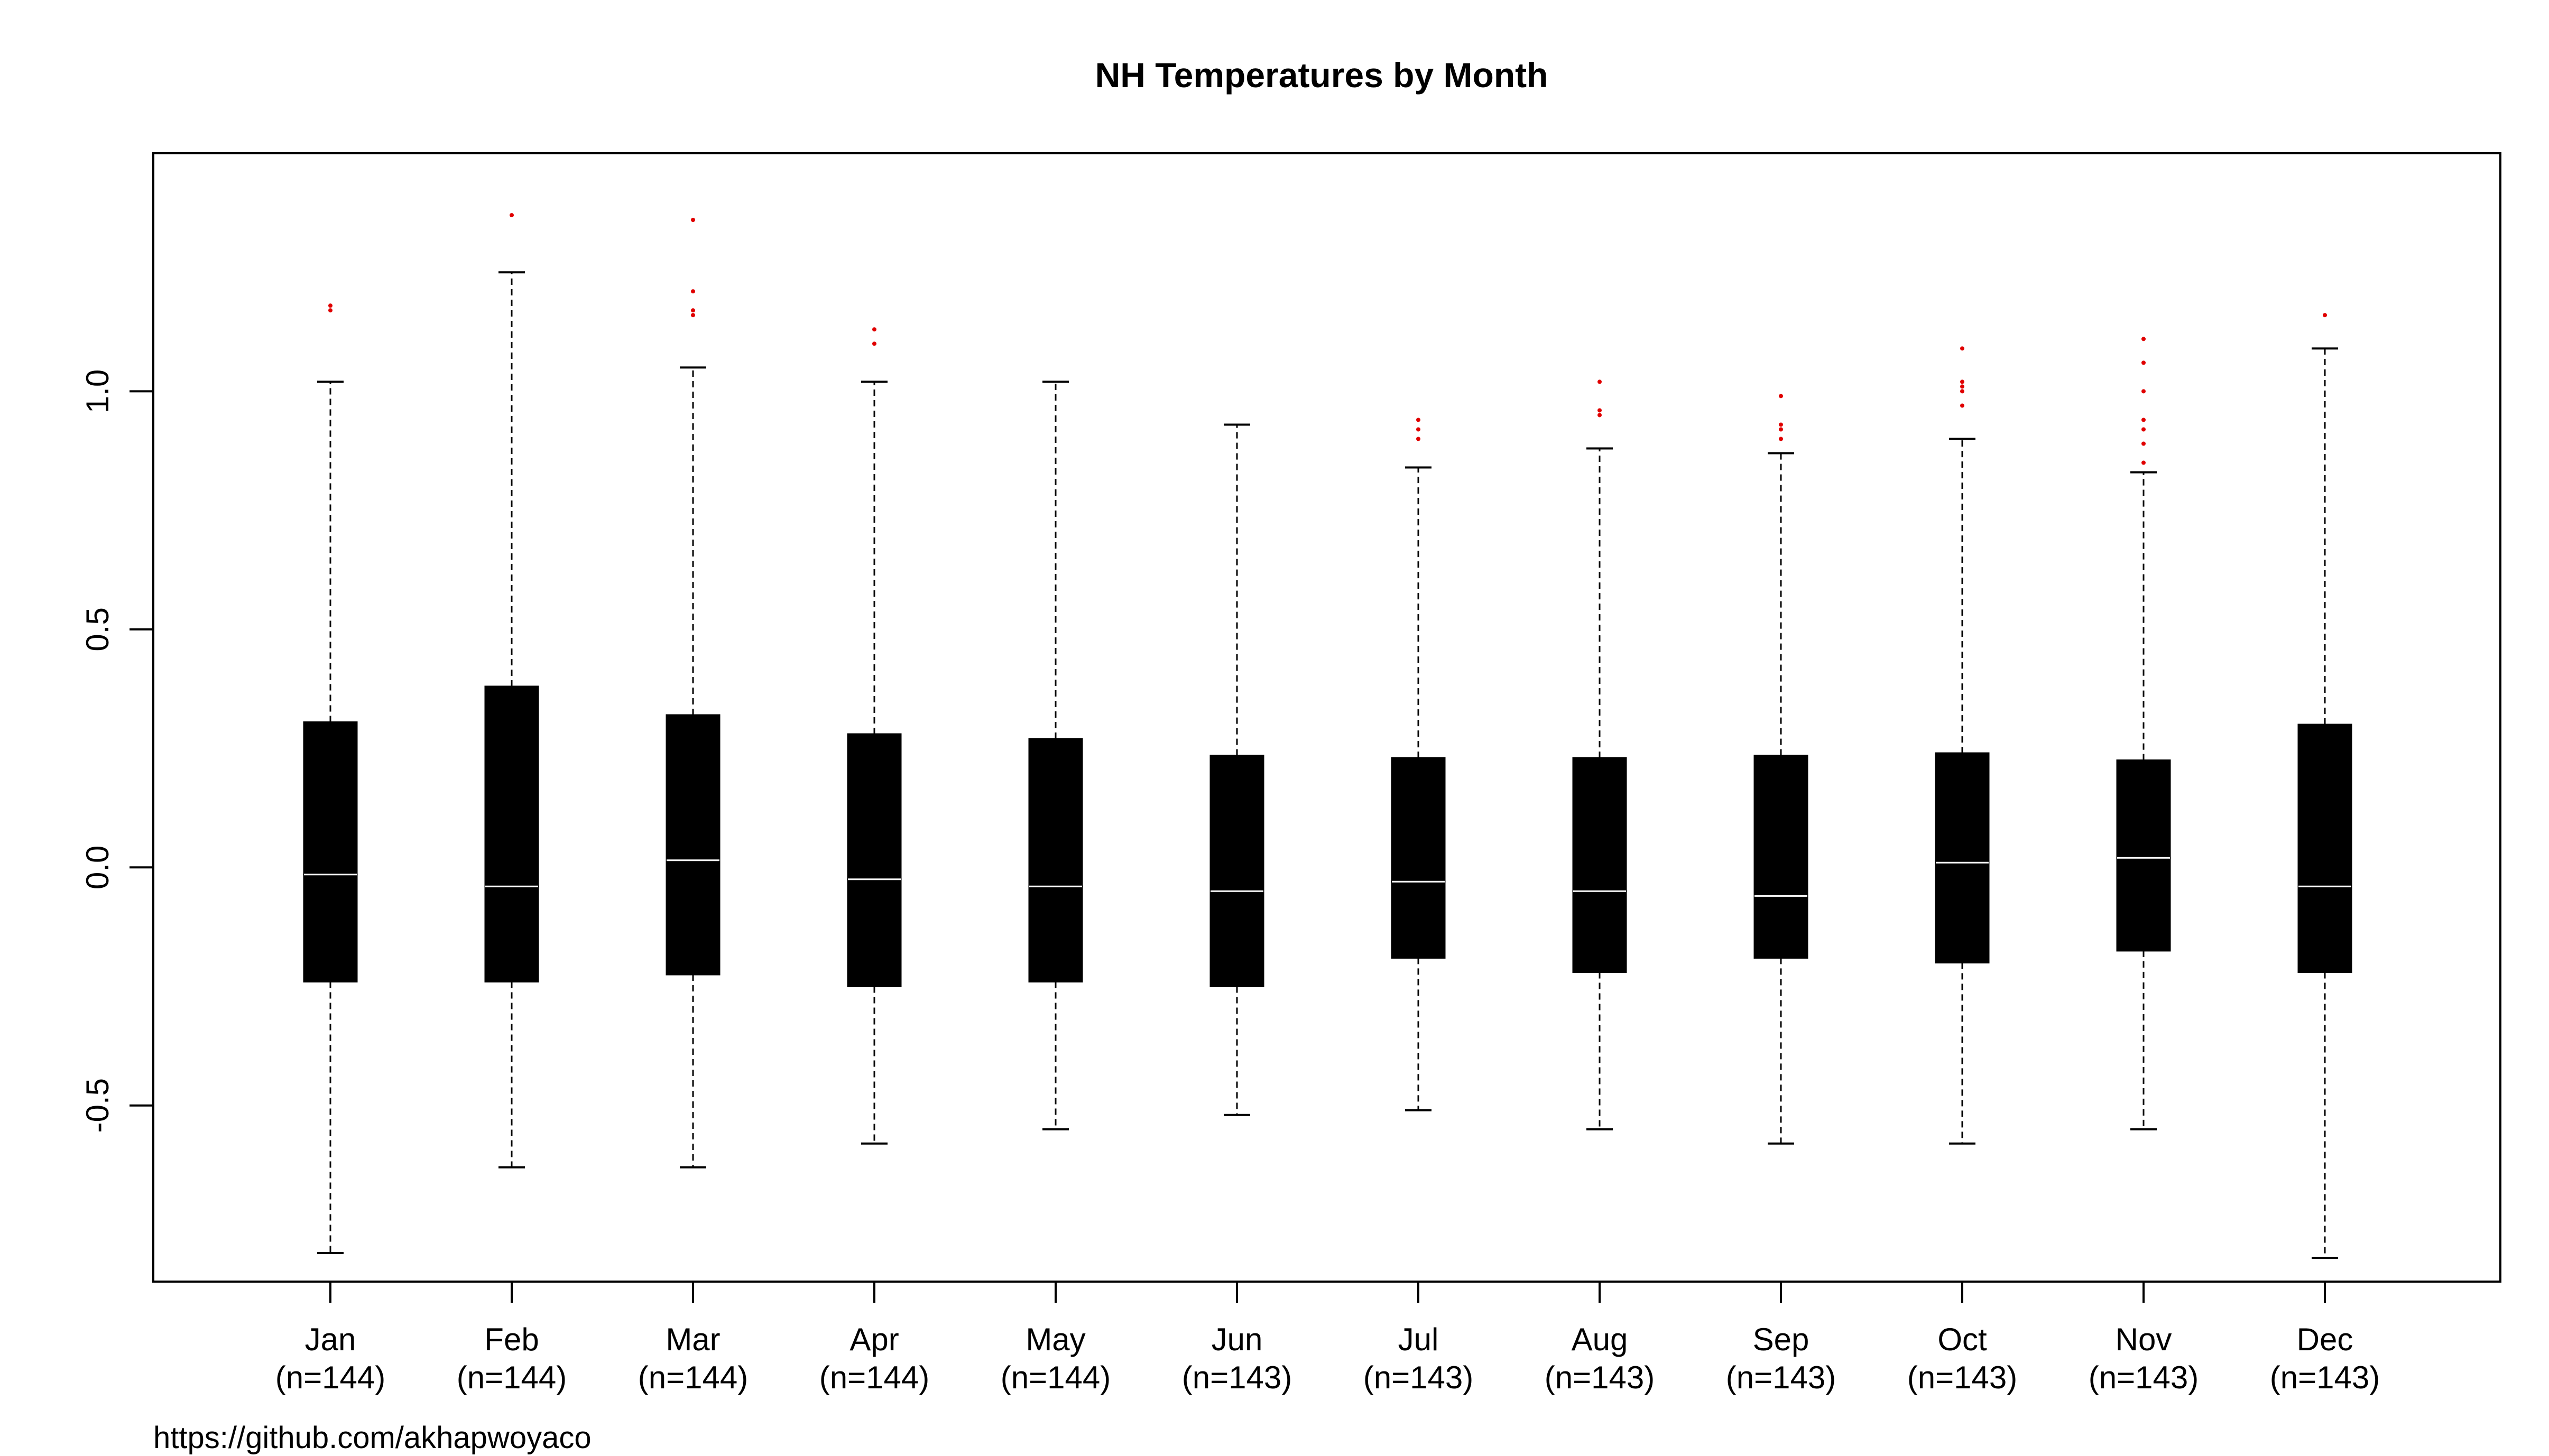  What do you see at coordinates (97, 1105) in the screenshot?
I see `y-tick-label: -0.5` at bounding box center [97, 1105].